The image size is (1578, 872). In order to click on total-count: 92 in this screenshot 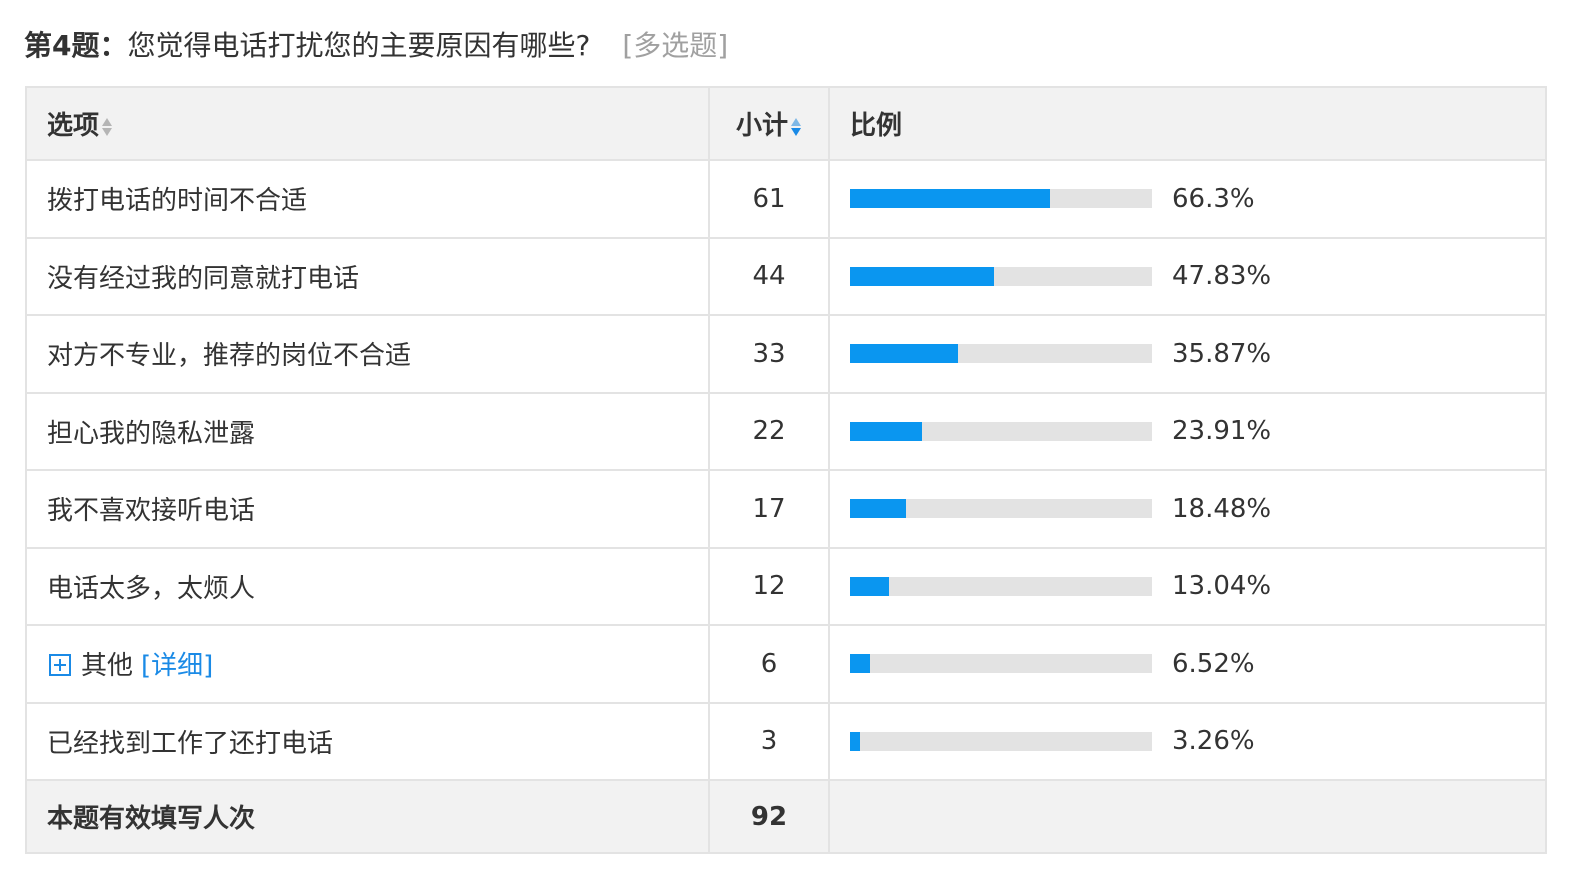, I will do `click(769, 816)`.